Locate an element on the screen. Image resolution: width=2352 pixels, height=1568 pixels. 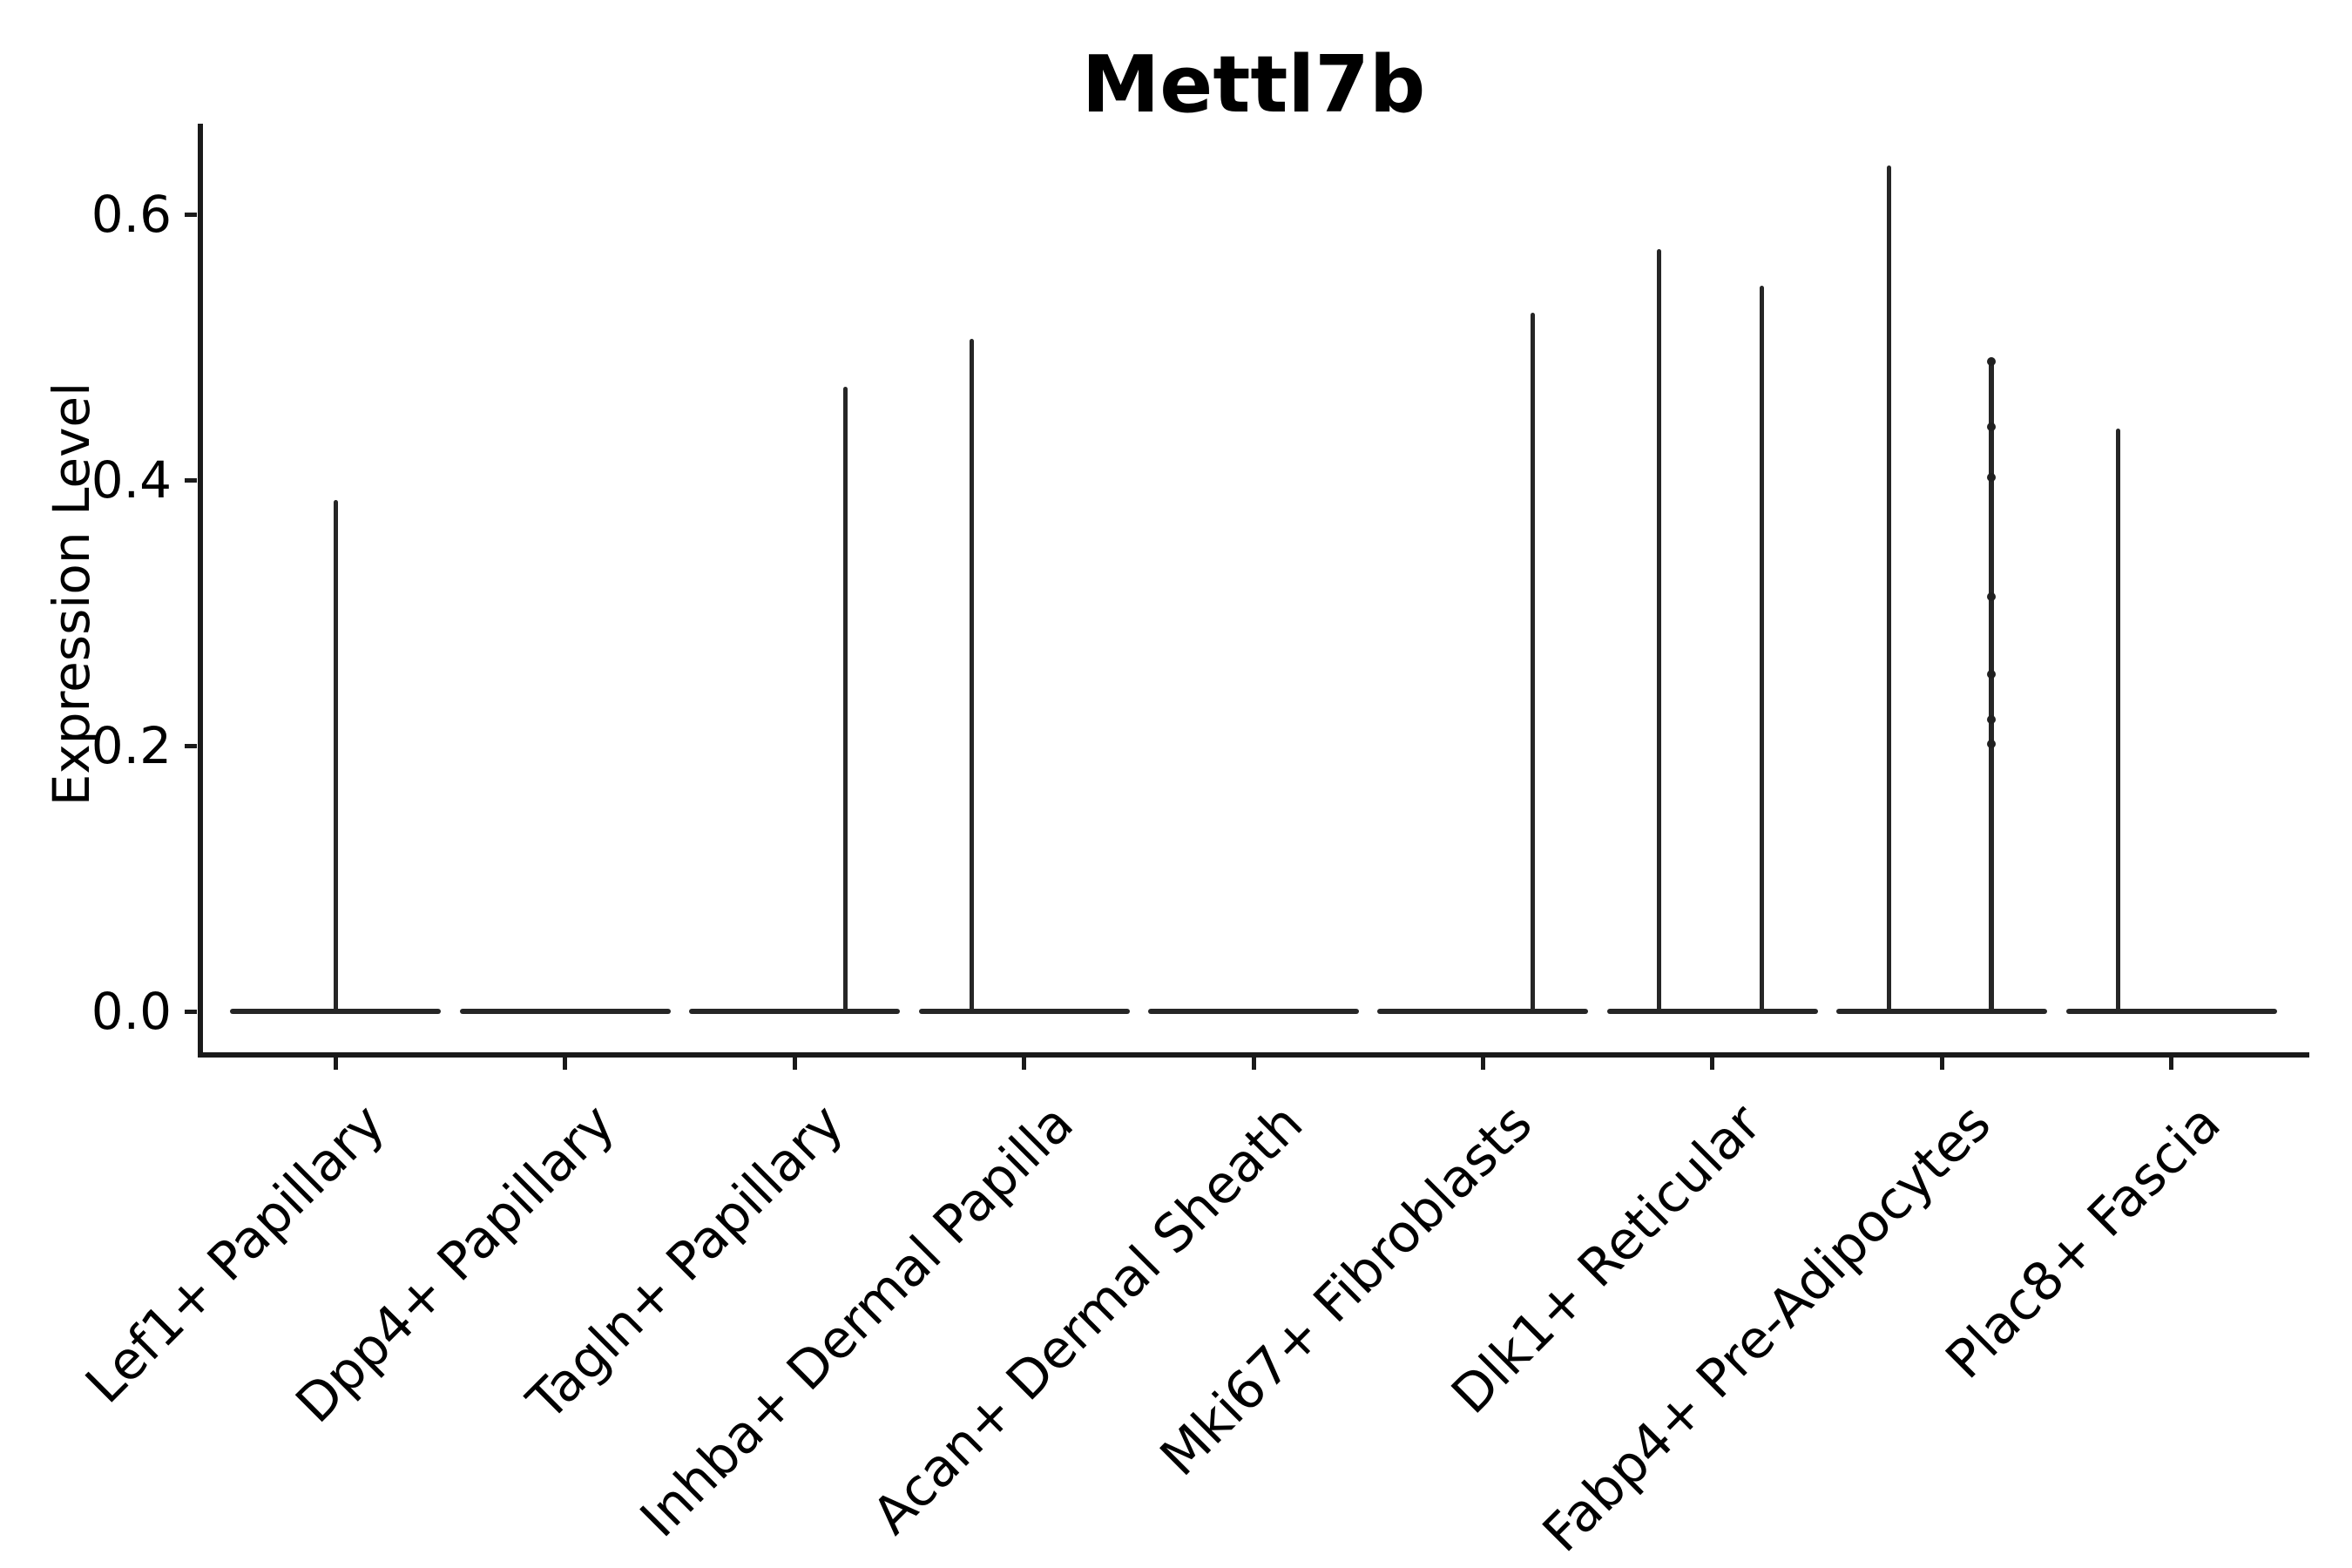
x-category-label: Fabp4+ Pre-Adipocytes is located at coordinates (1767, 1329).